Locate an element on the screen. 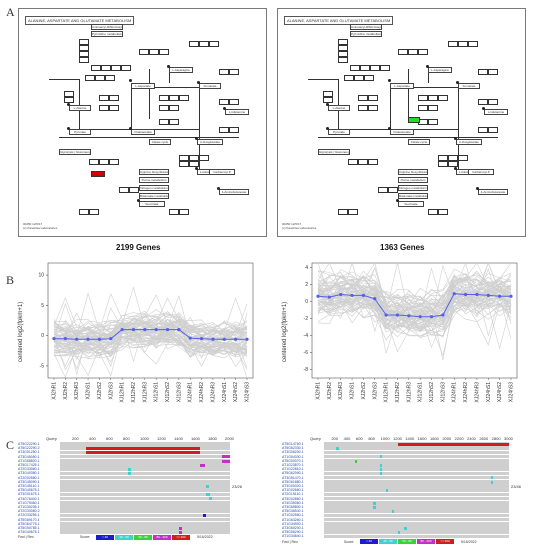 Image resolution: width=535 pixels, height=550 pixels. hit-accession-link: AT5G61880.1 is located at coordinates (293, 481).